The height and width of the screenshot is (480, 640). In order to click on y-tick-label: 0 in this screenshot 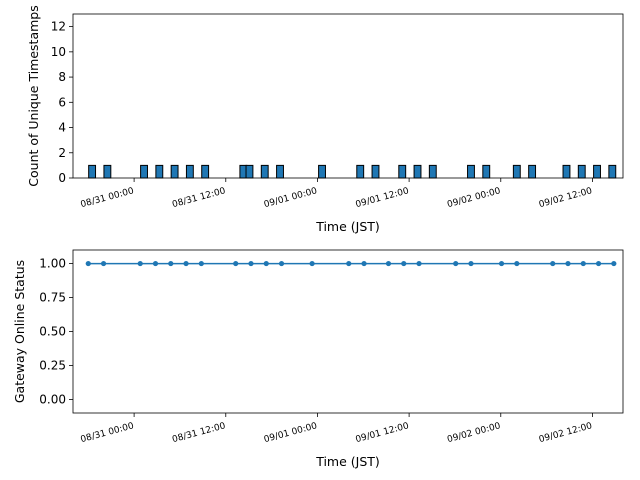, I will do `click(62, 178)`.